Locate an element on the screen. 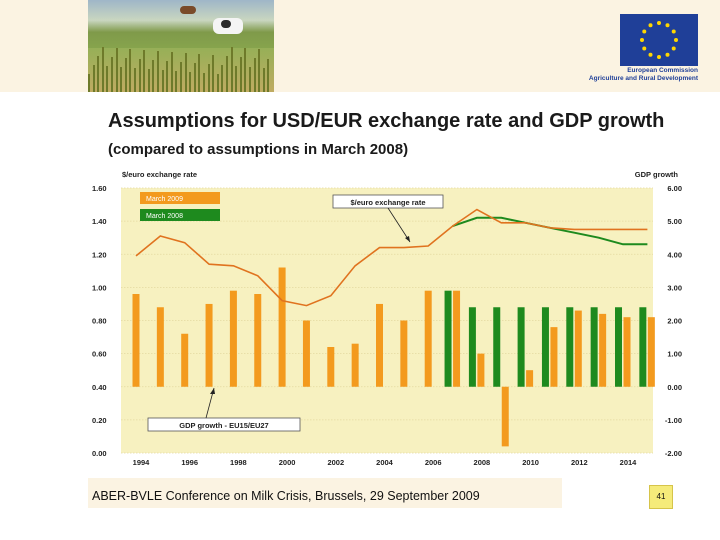 This screenshot has height=540, width=720. cow-shape is located at coordinates (188, 10).